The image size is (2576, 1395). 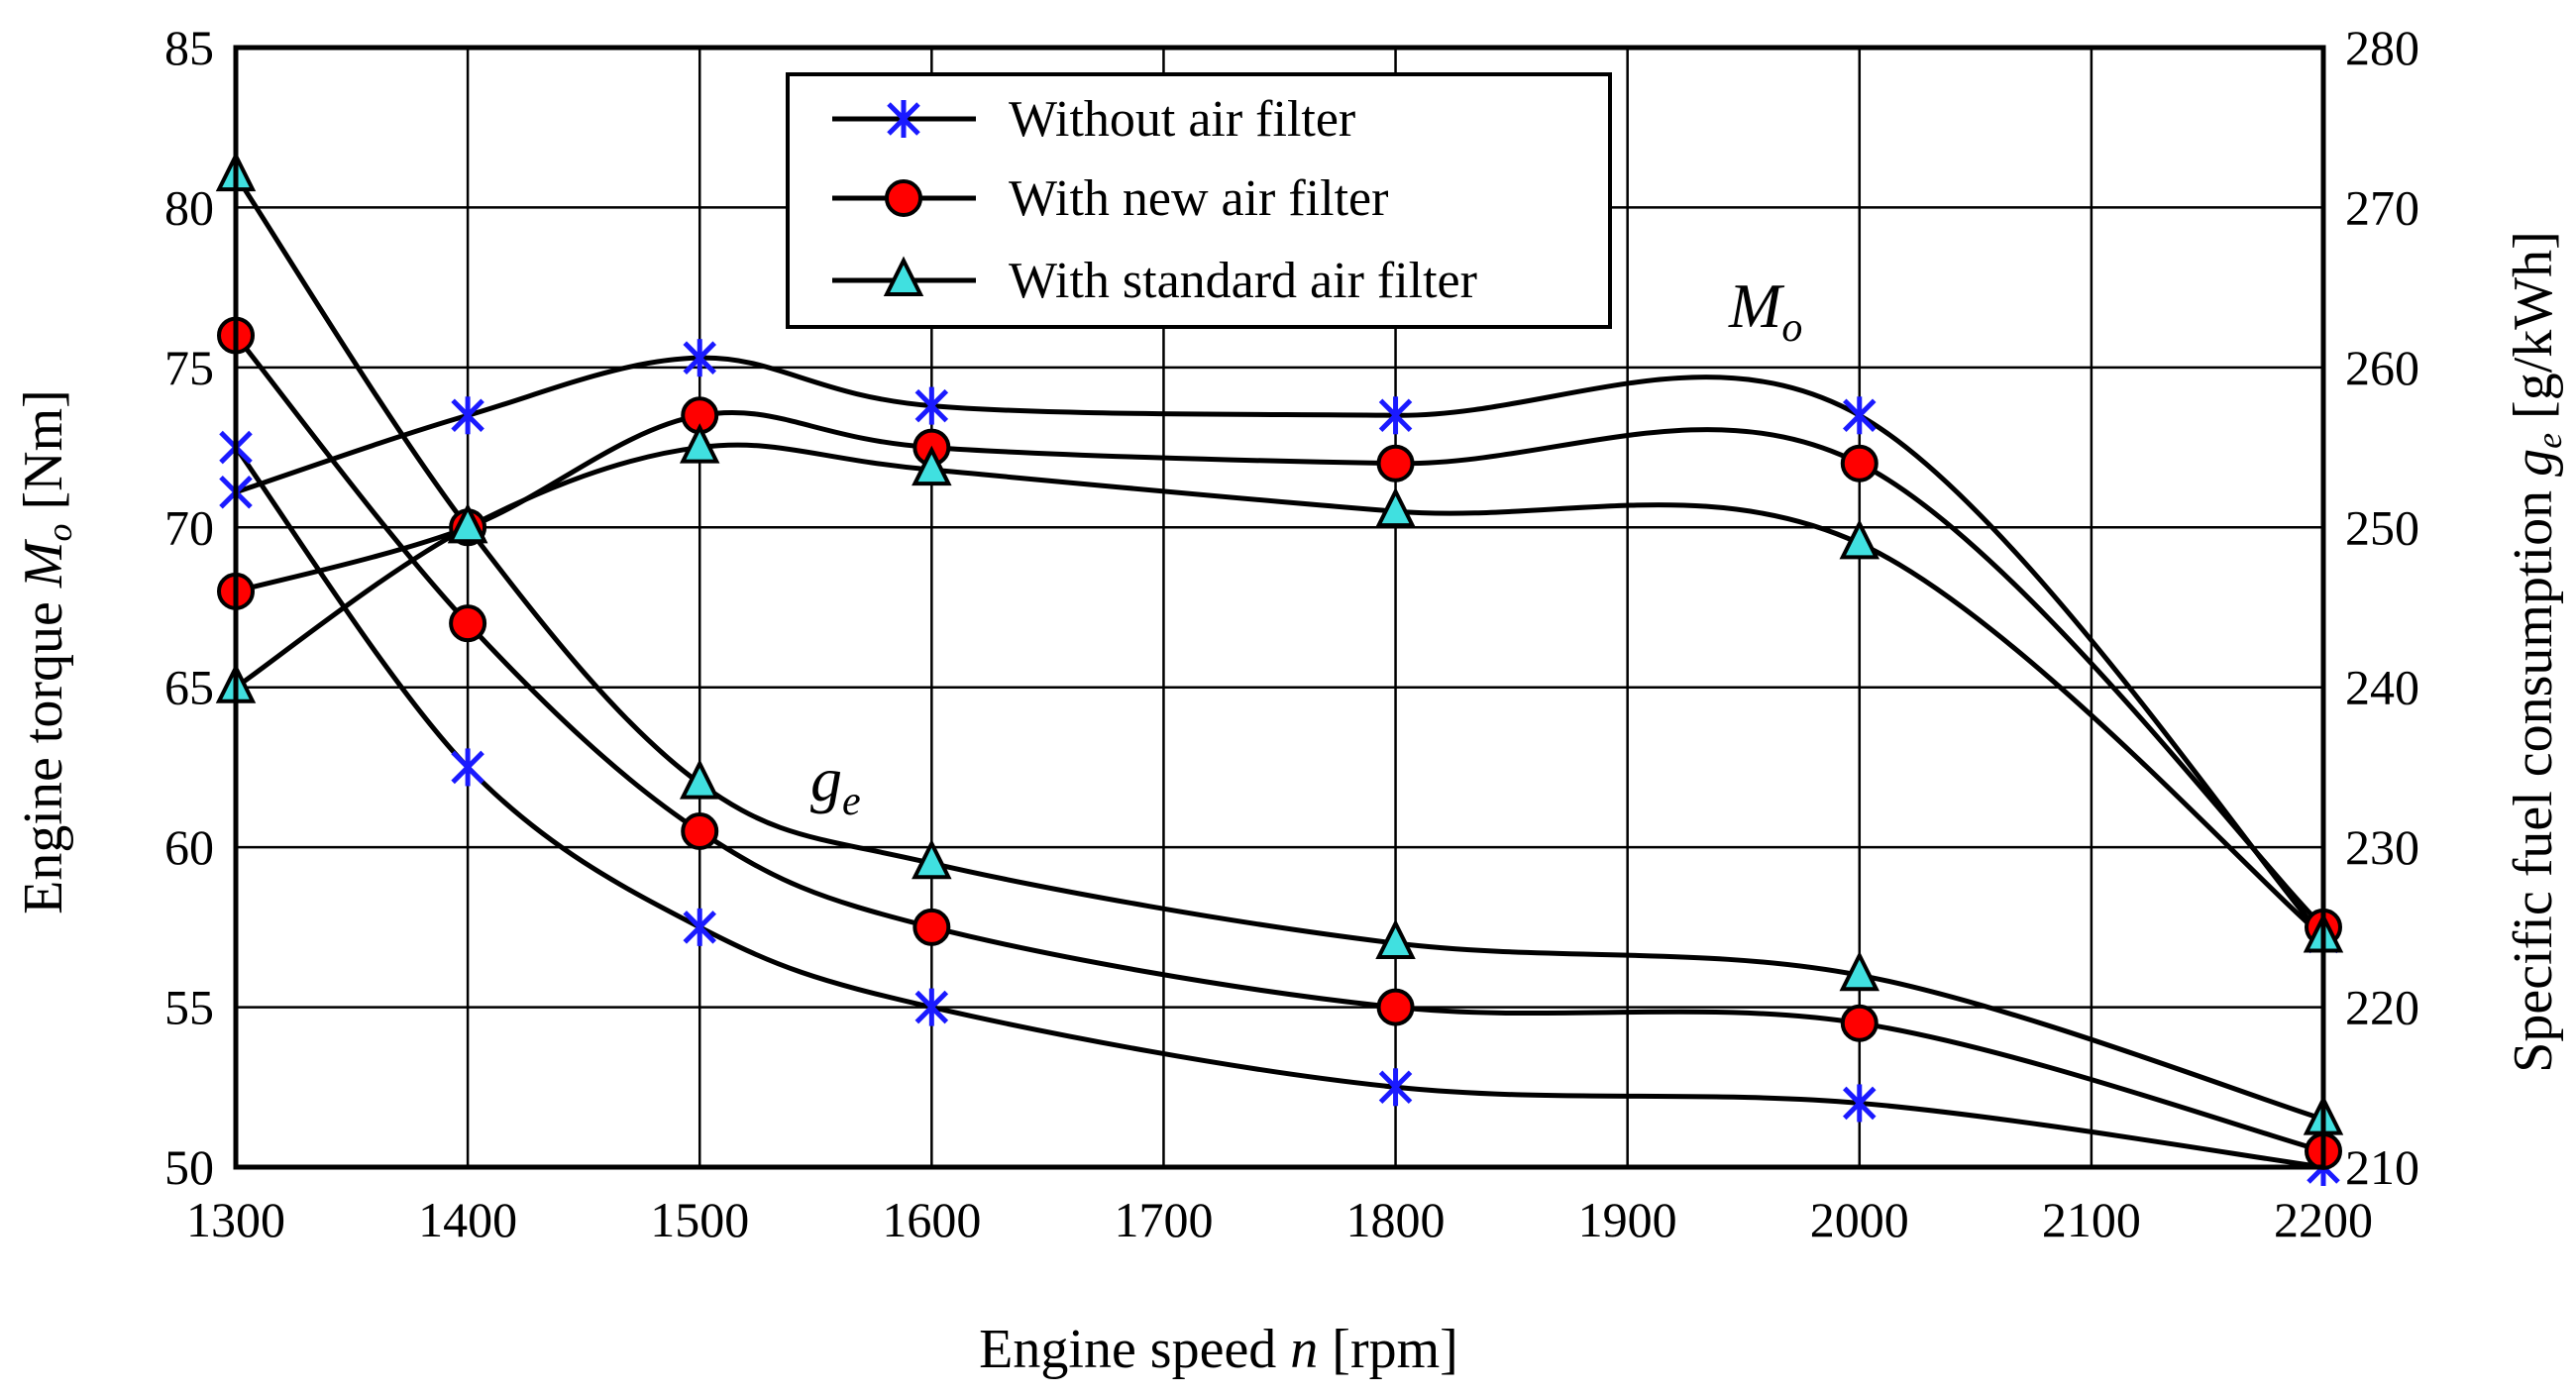 I want to click on legend-marker-triangle, so click(x=903, y=276).